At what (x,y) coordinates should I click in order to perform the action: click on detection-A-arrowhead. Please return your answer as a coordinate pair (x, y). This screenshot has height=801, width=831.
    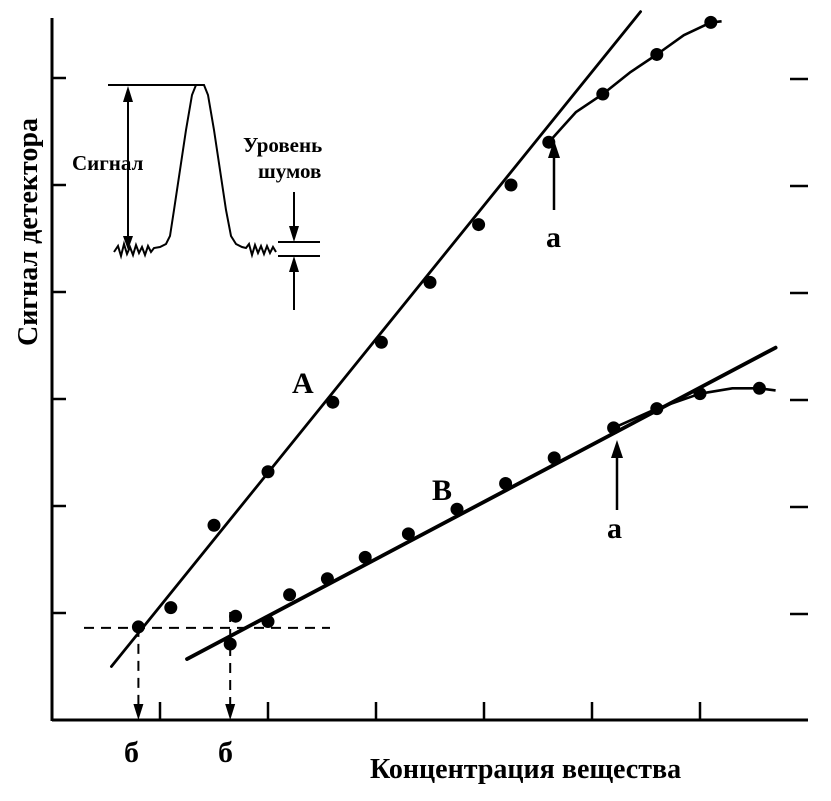
    Looking at the image, I should click on (138, 712).